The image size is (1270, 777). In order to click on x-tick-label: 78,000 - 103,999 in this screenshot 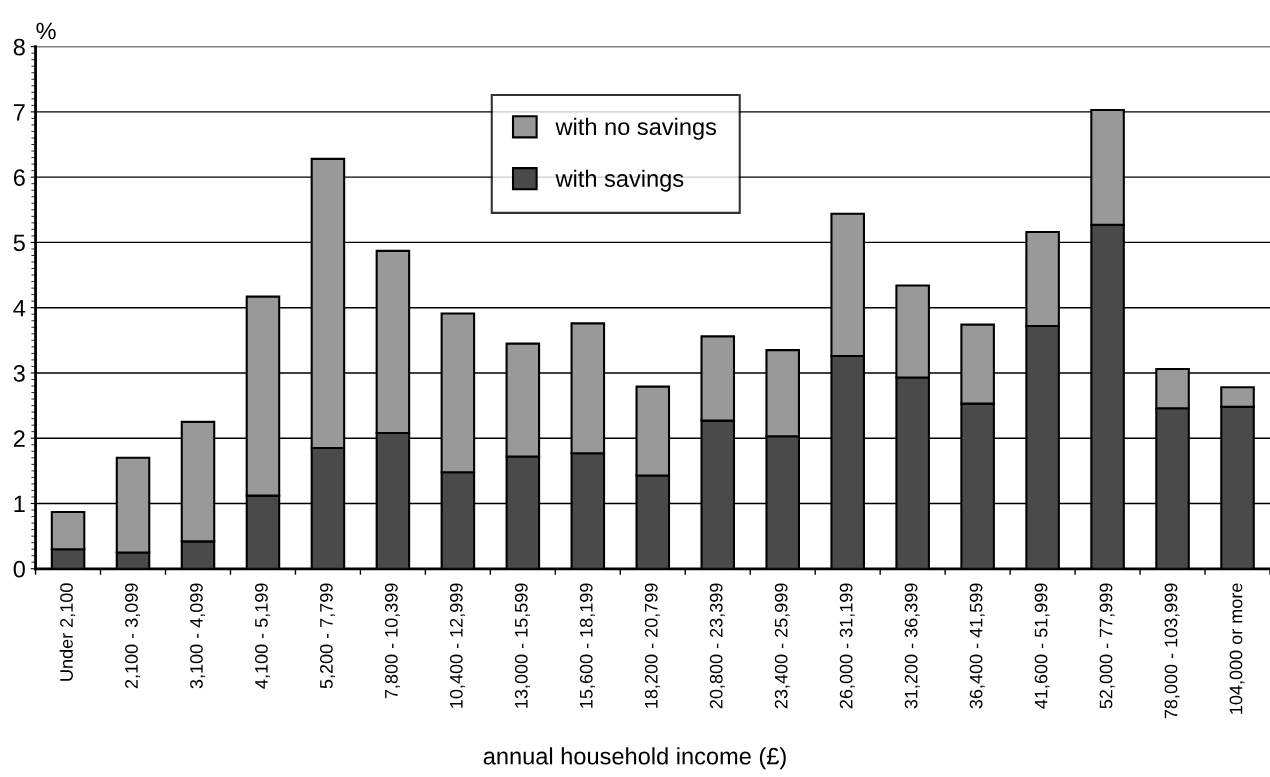, I will do `click(1172, 651)`.